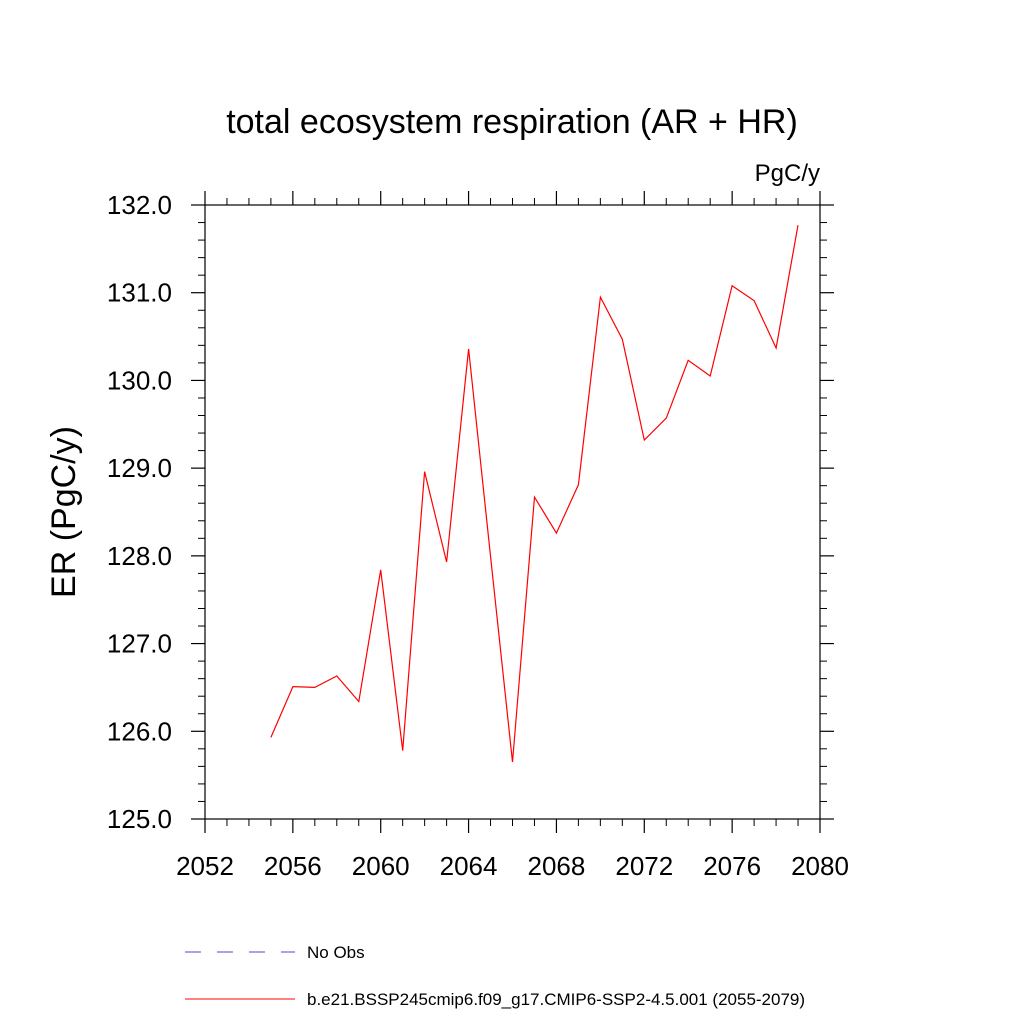 The height and width of the screenshot is (1024, 1024). I want to click on x-tick-label: 2072, so click(644, 866).